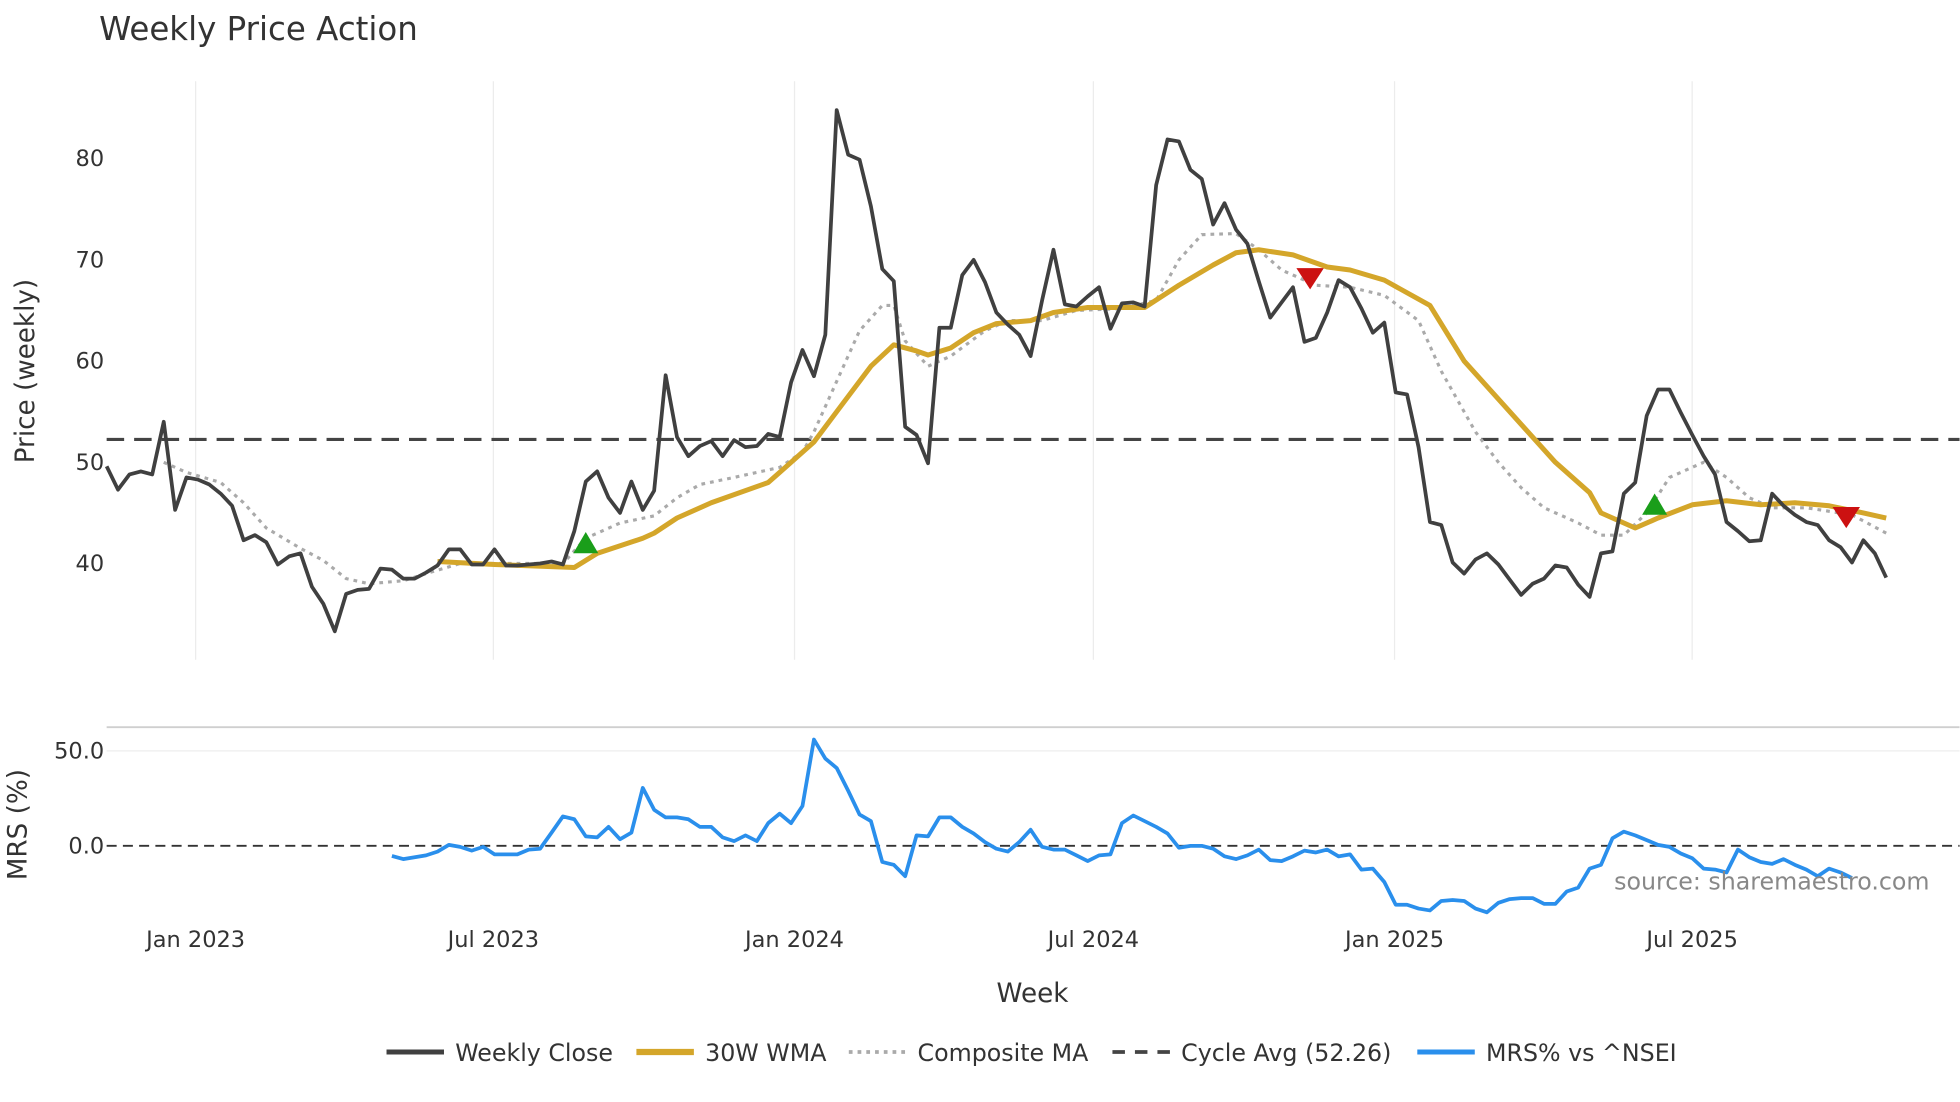  What do you see at coordinates (1393, 940) in the screenshot?
I see `x-tick-label: Jan 2025` at bounding box center [1393, 940].